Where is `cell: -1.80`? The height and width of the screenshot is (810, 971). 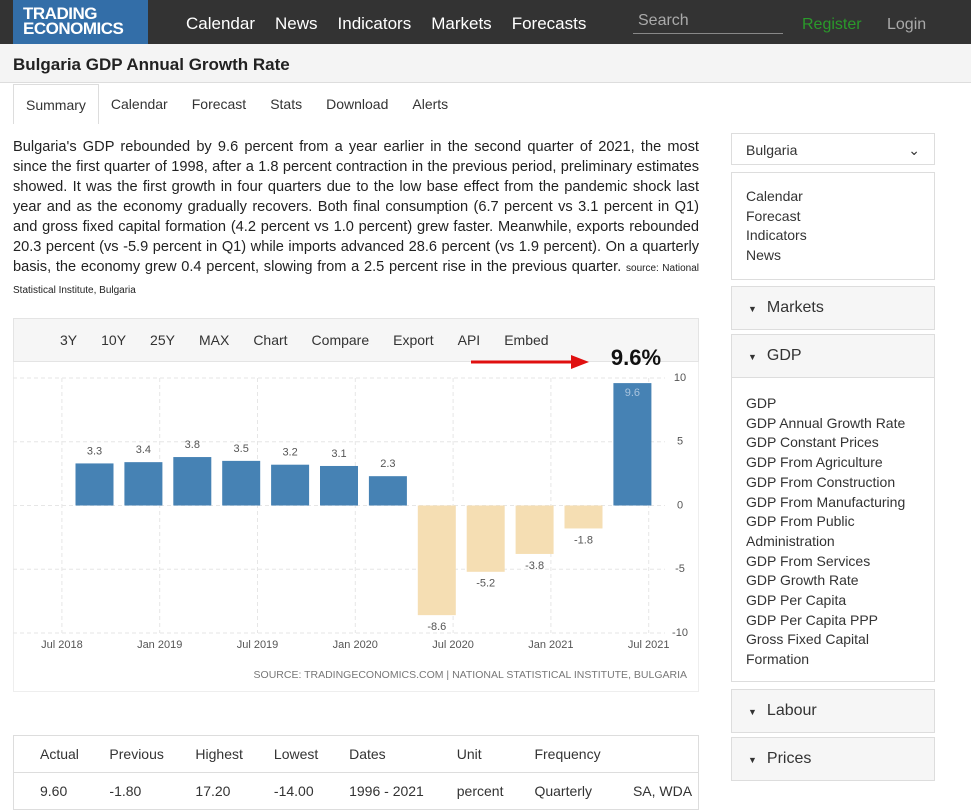 cell: -1.80 is located at coordinates (125, 791).